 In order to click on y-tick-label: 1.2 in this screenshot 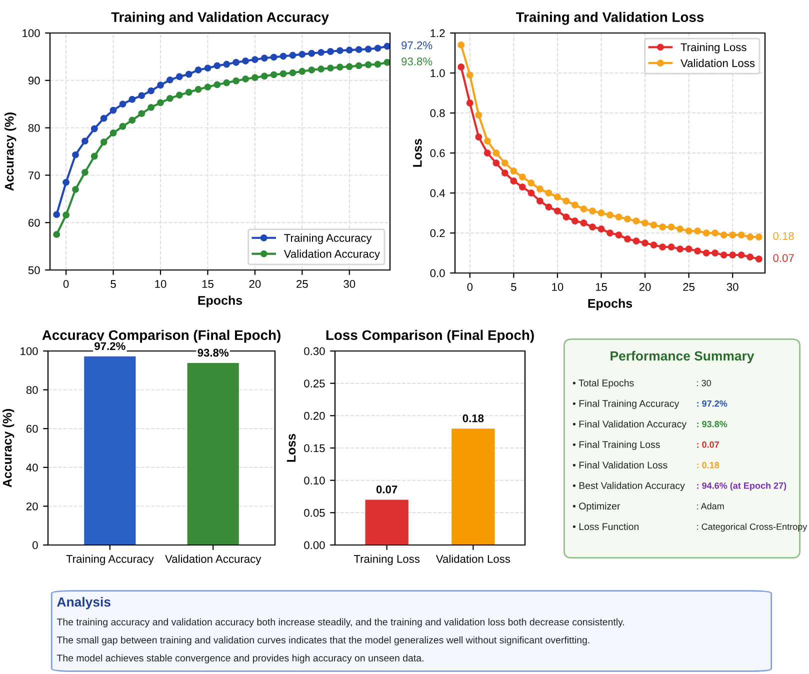, I will do `click(437, 33)`.